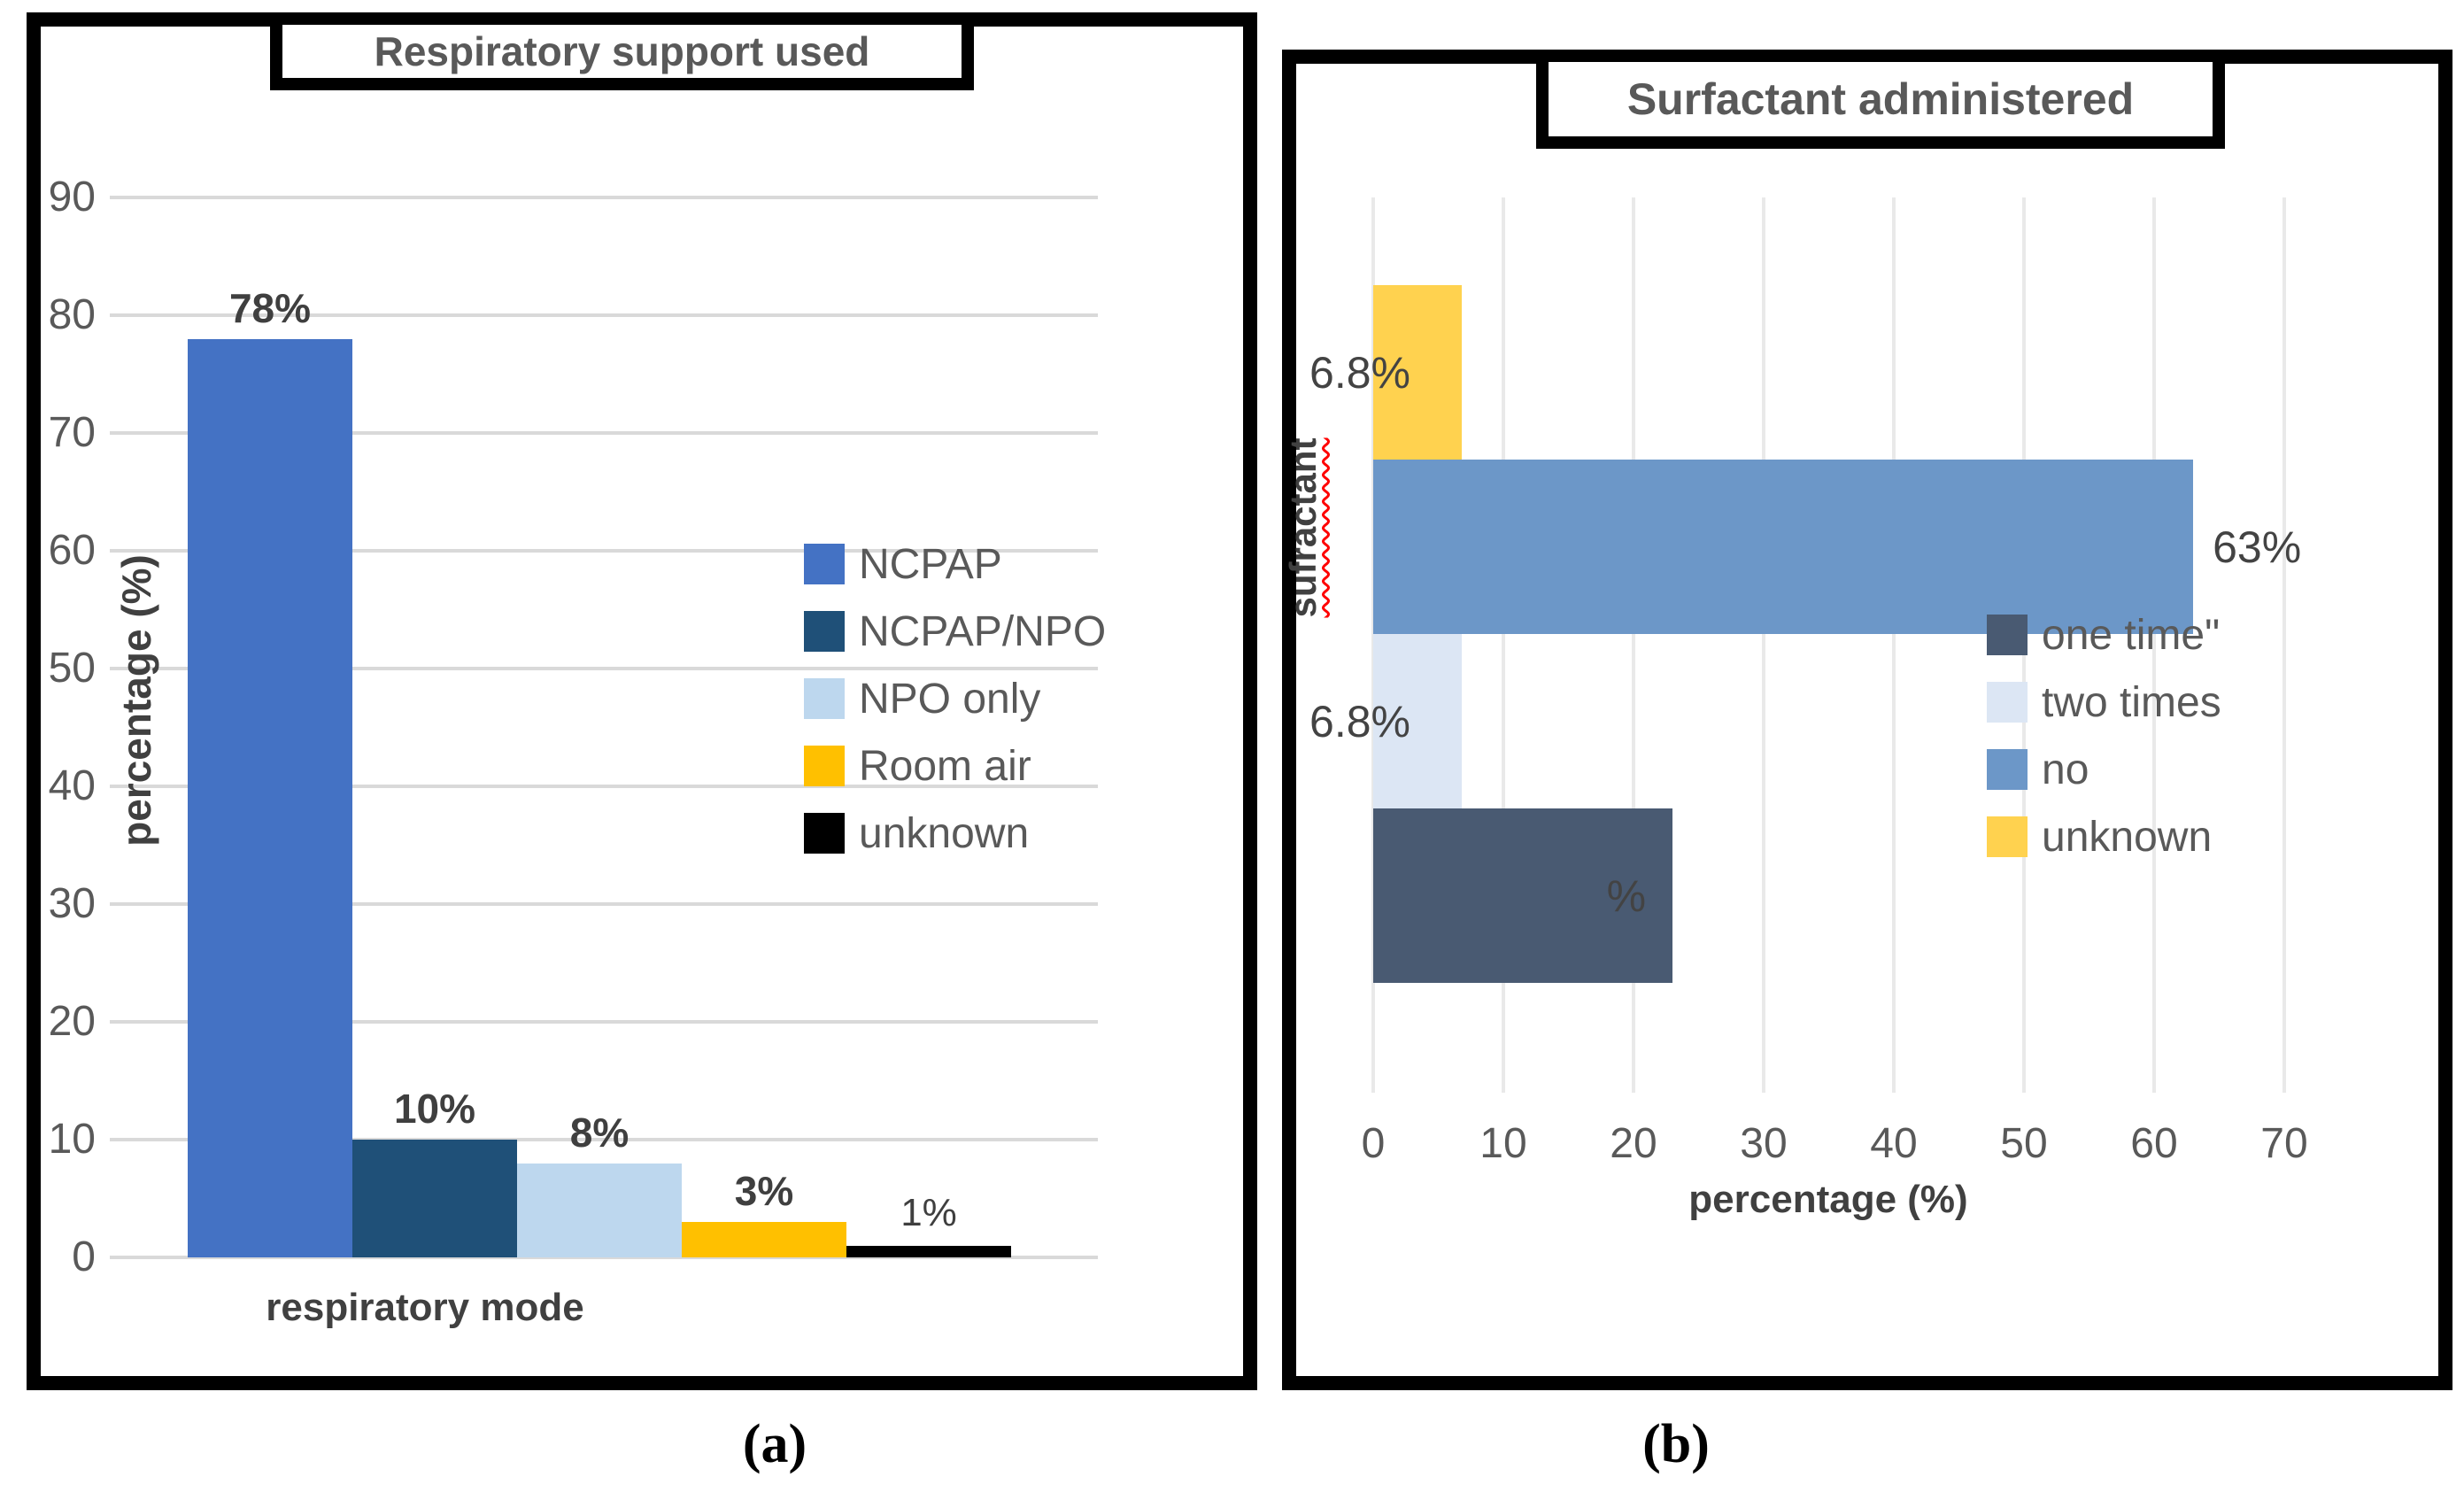 Image resolution: width=2464 pixels, height=1500 pixels. Describe the element at coordinates (1783, 547) in the screenshot. I see `bar-no` at that location.